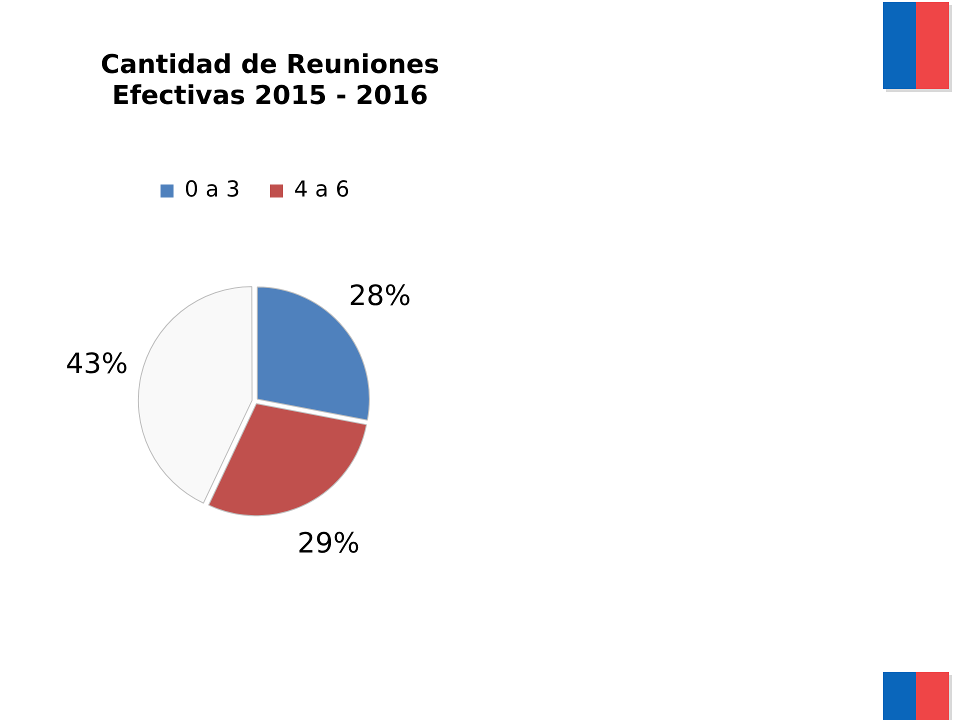 The height and width of the screenshot is (720, 960). I want to click on legend-label: 4 a 6, so click(322, 190).